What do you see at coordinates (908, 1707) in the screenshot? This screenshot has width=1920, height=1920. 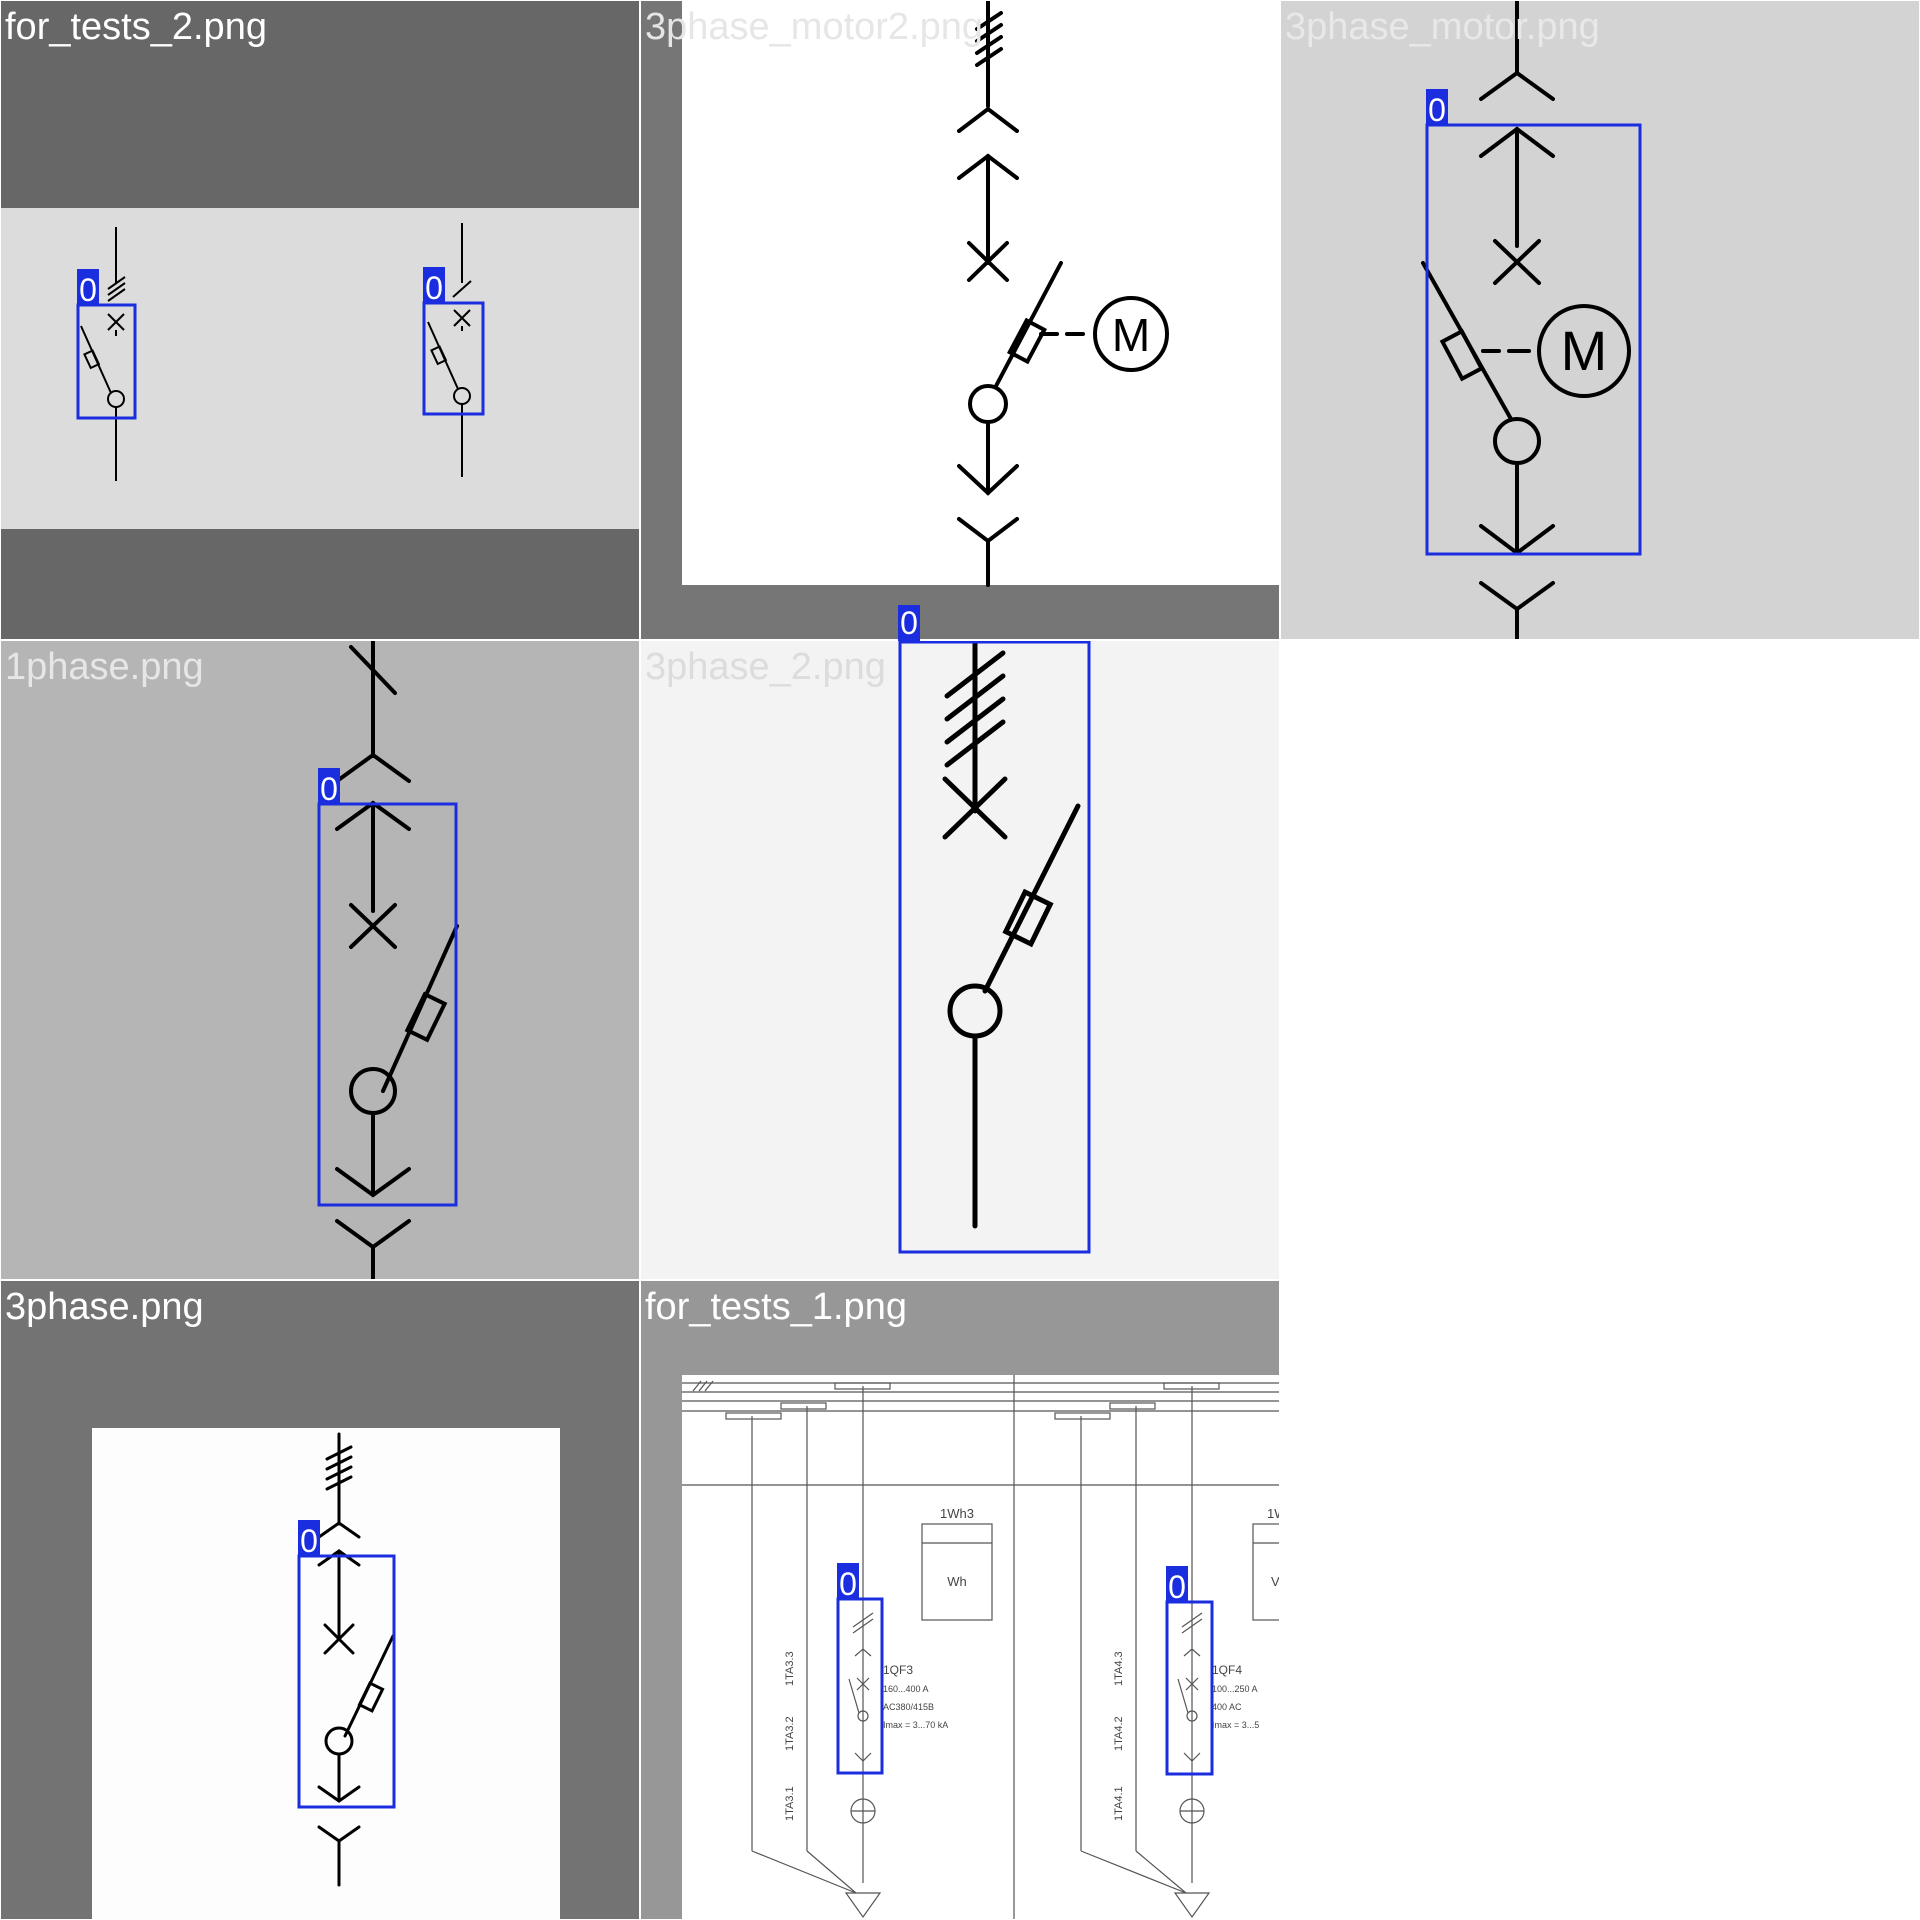 I see `breaker-spec: AC380/415B` at bounding box center [908, 1707].